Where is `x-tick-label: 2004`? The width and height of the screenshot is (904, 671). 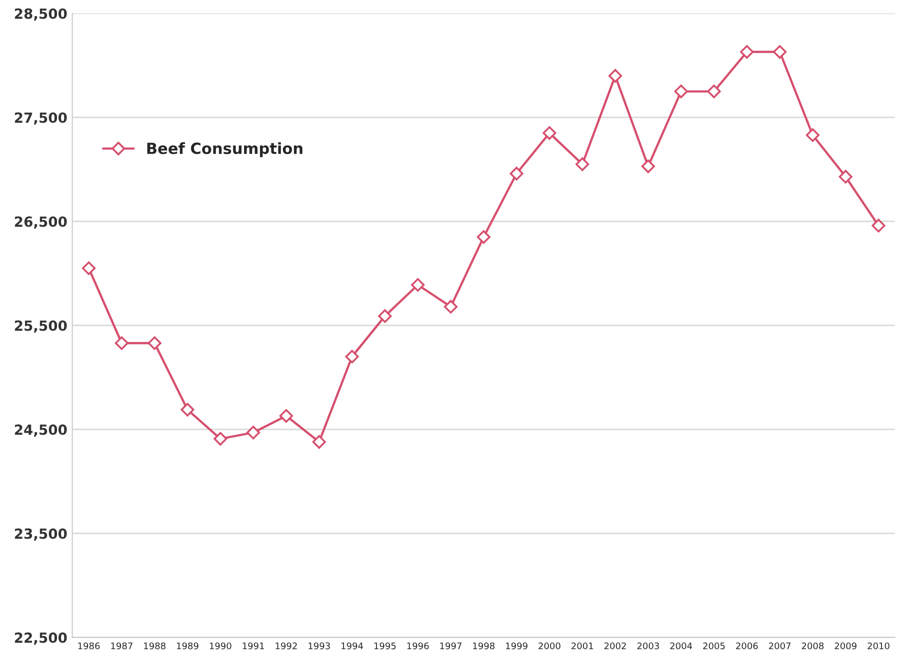
x-tick-label: 2004 is located at coordinates (681, 646).